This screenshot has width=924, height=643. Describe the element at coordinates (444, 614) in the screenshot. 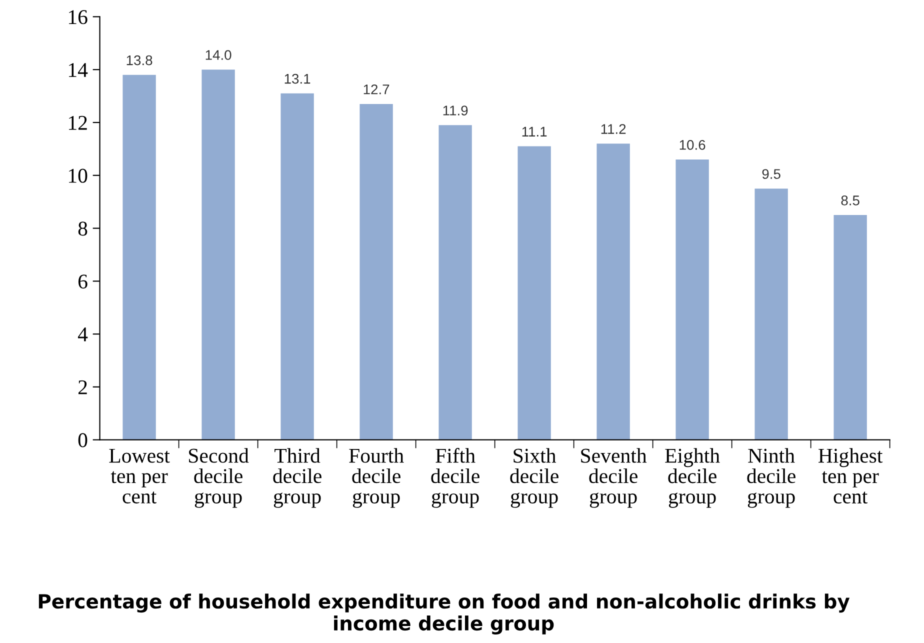

I see `text: Percentage of household expenditure on food and non-alcoholic drinks by income decile group` at that location.